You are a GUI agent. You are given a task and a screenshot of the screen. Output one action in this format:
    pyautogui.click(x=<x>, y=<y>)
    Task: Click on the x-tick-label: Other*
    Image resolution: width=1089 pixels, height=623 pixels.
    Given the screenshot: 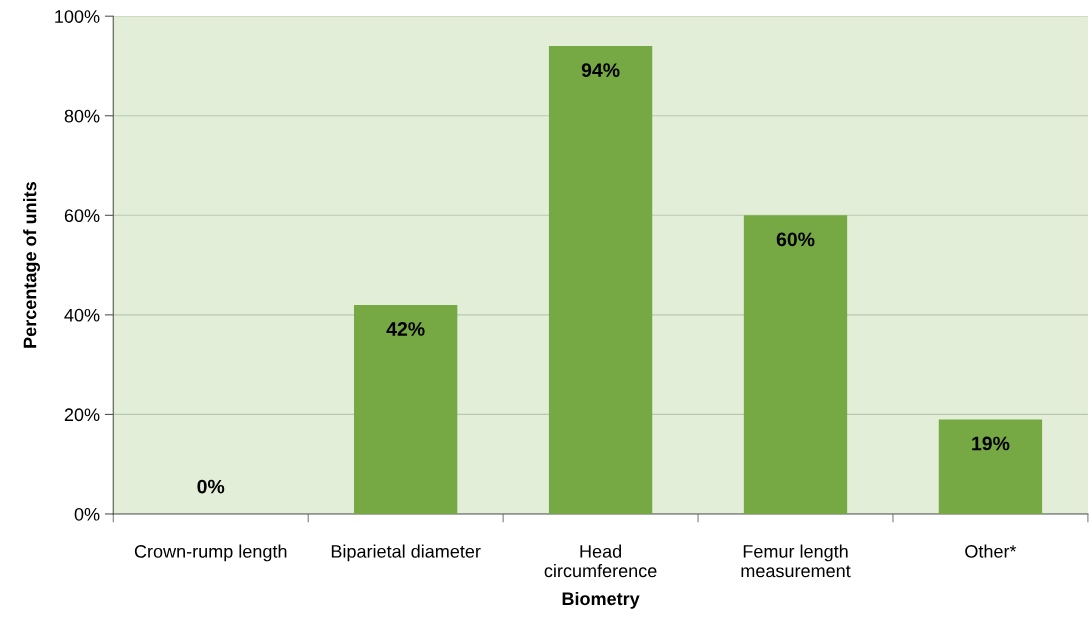 What is the action you would take?
    pyautogui.click(x=991, y=551)
    